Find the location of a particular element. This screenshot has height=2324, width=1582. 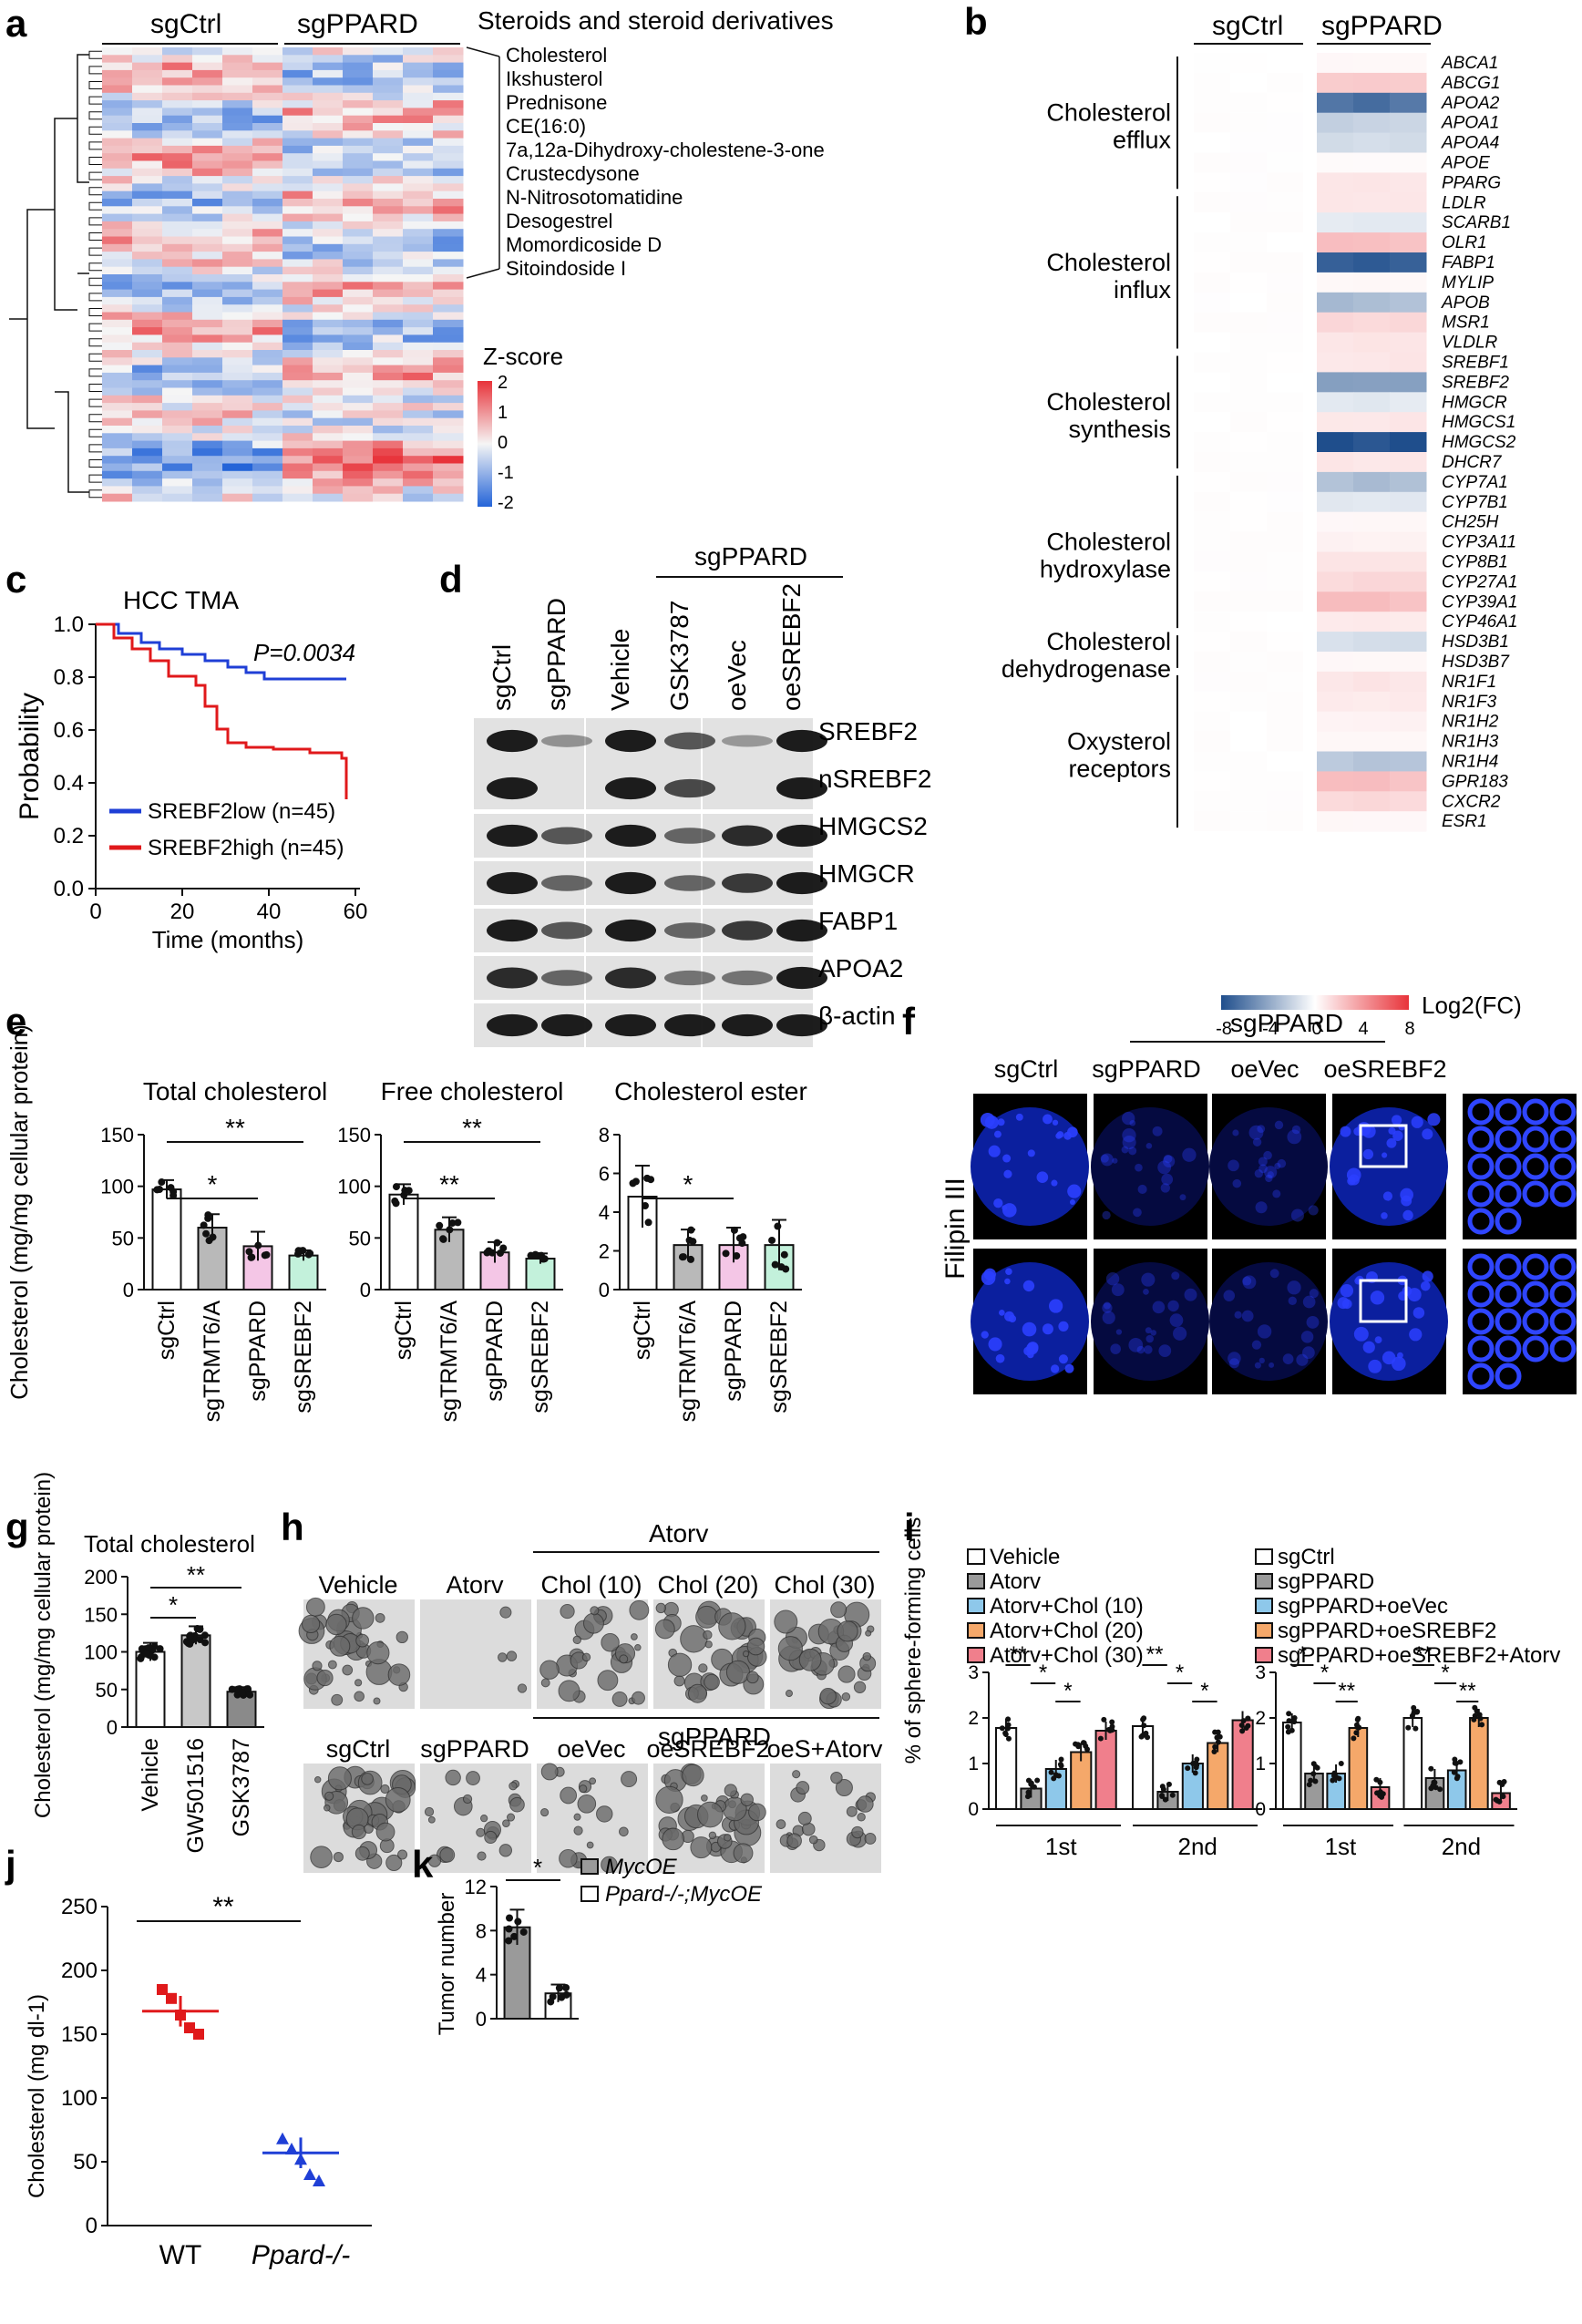

blot-band is located at coordinates (747, 1025).